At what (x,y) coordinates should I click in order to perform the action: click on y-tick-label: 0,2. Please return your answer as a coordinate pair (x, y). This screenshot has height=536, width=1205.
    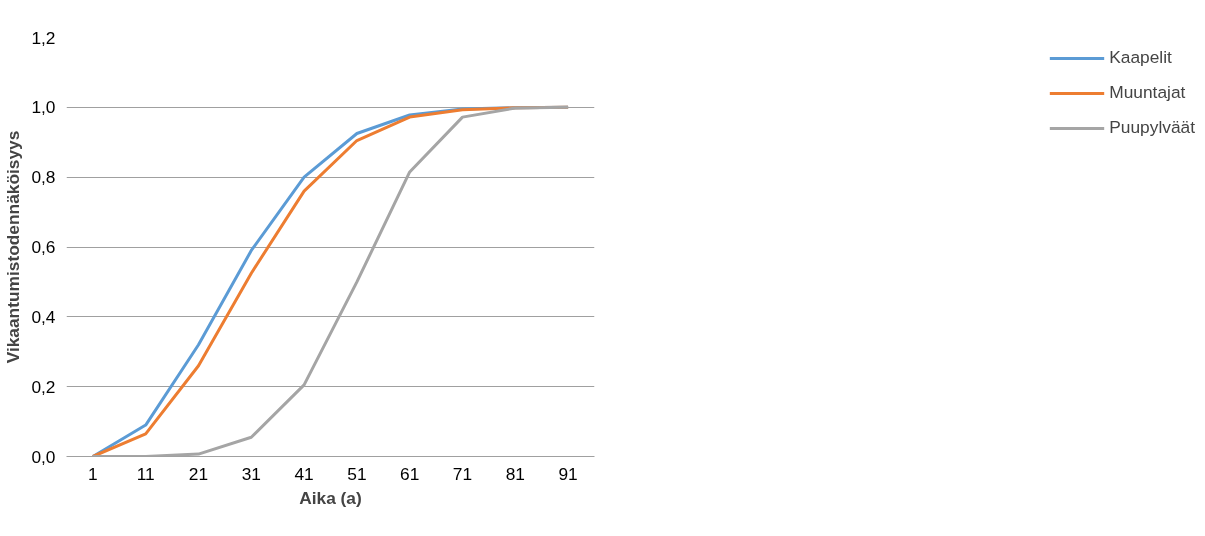
    Looking at the image, I should click on (43, 386).